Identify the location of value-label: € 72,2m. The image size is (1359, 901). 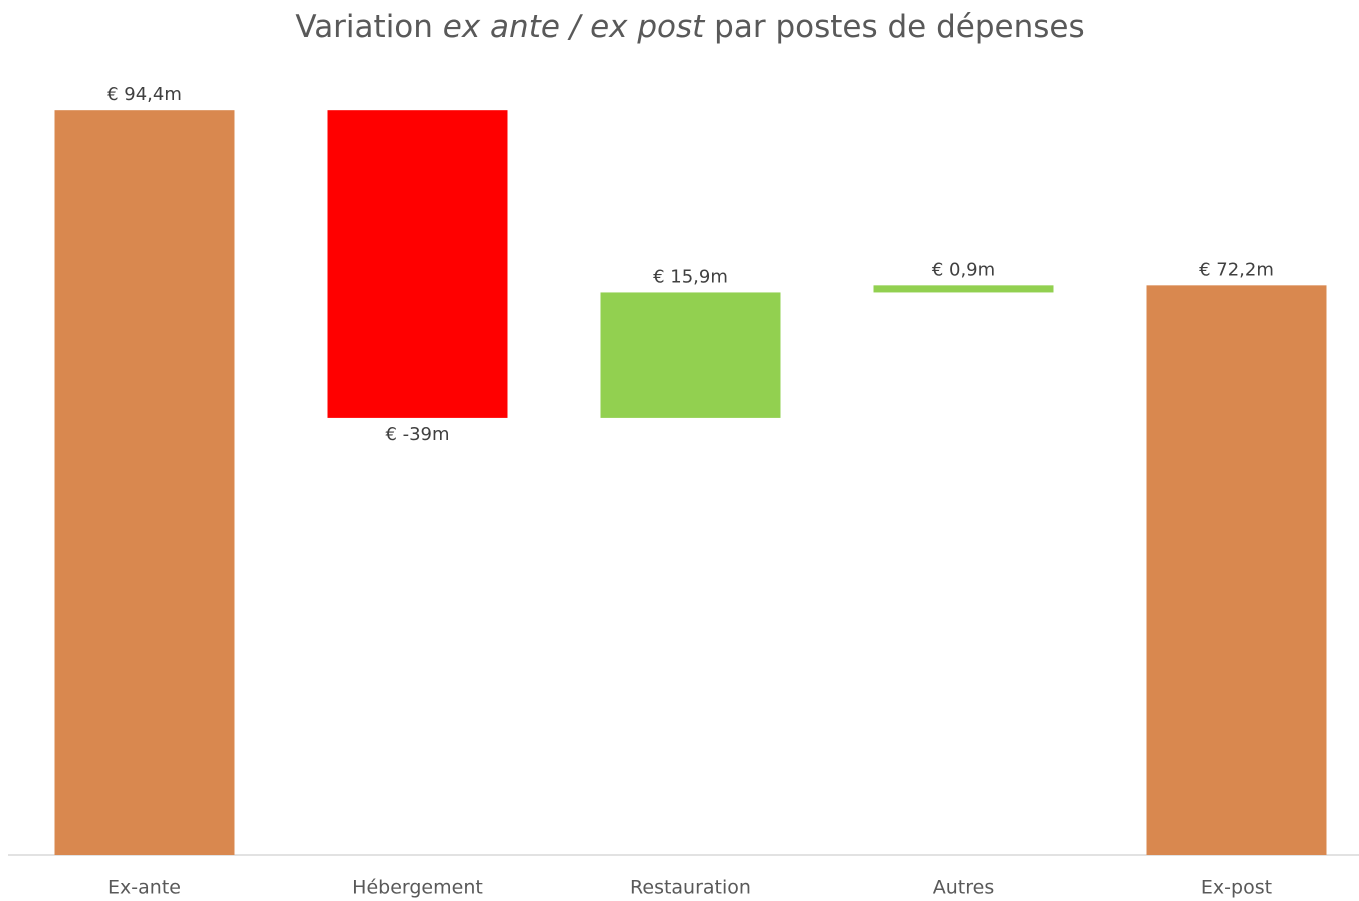
(1236, 269).